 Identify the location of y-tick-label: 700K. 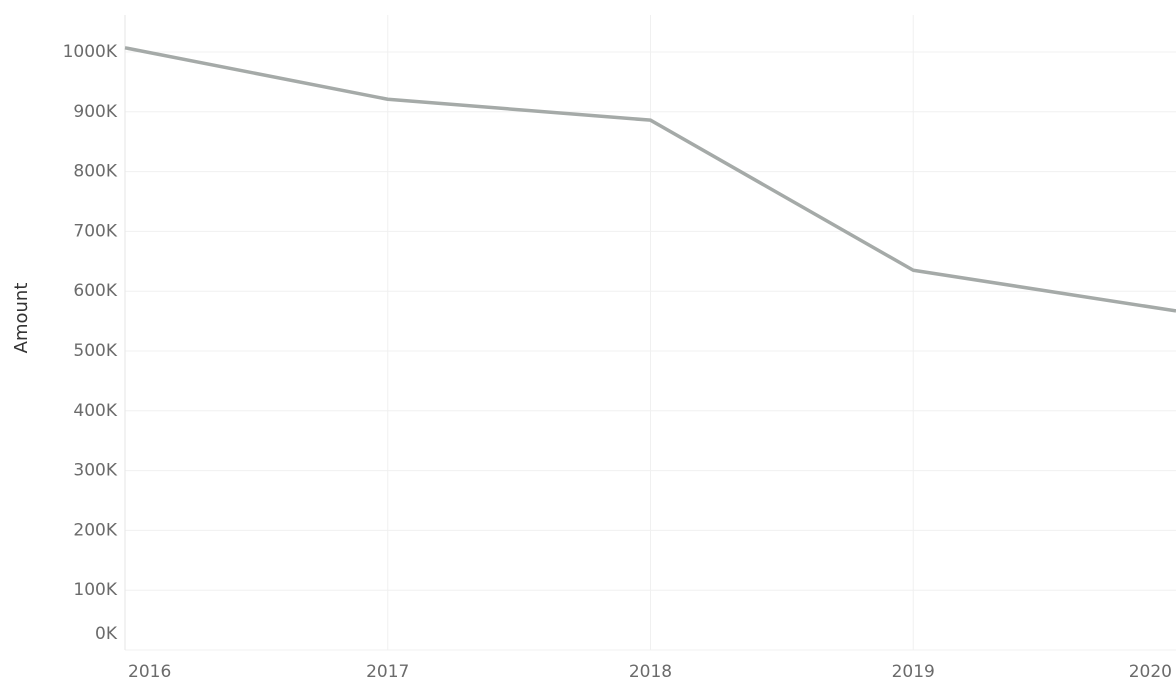
(95, 231).